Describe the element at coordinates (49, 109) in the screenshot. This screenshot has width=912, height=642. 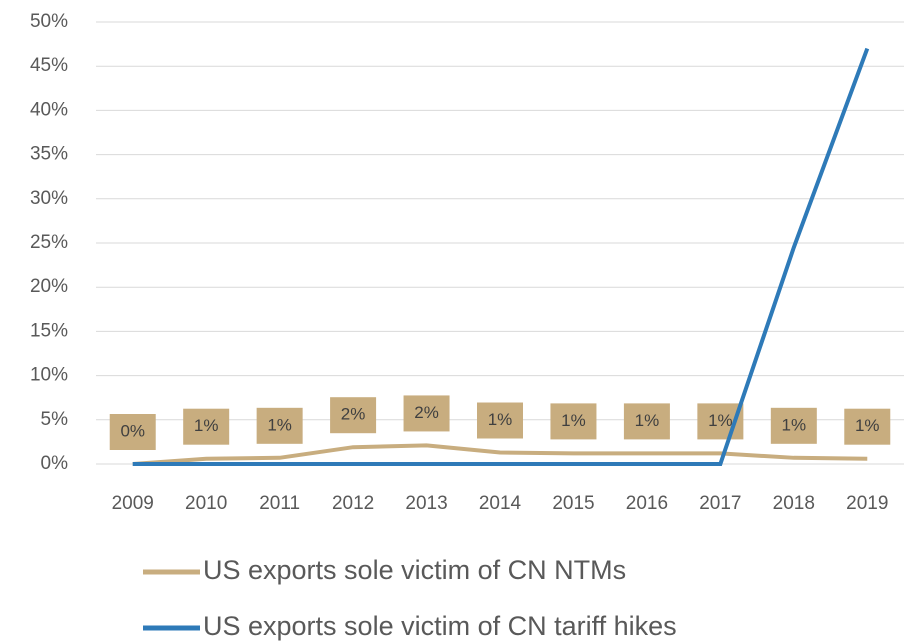
I see `y-tick-label: 40%` at that location.